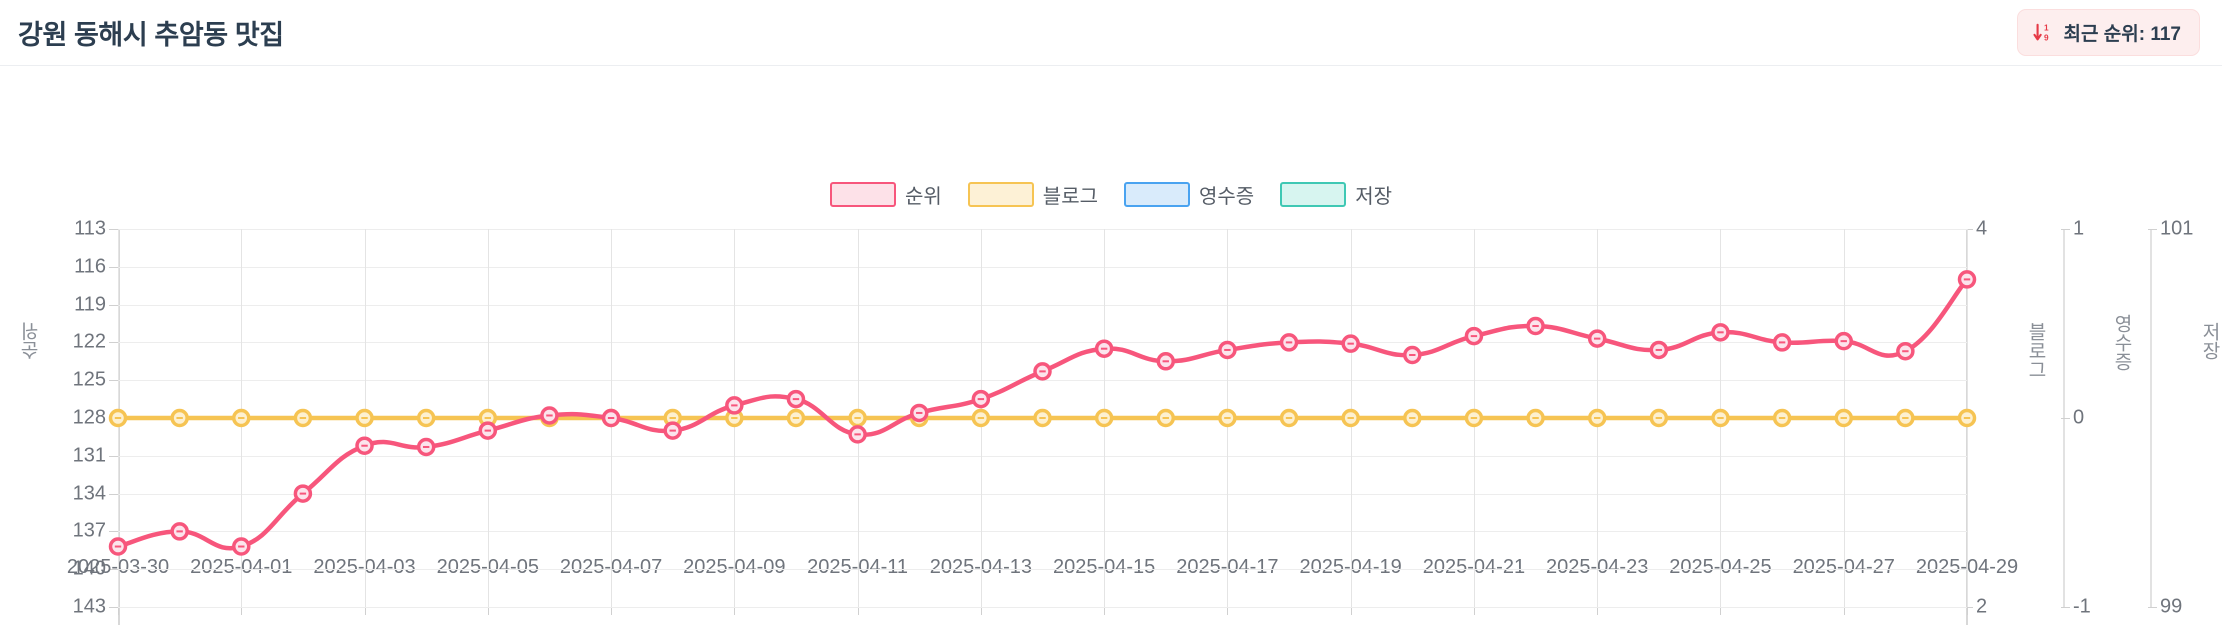  I want to click on legend-item-save: 저장, so click(1336, 194).